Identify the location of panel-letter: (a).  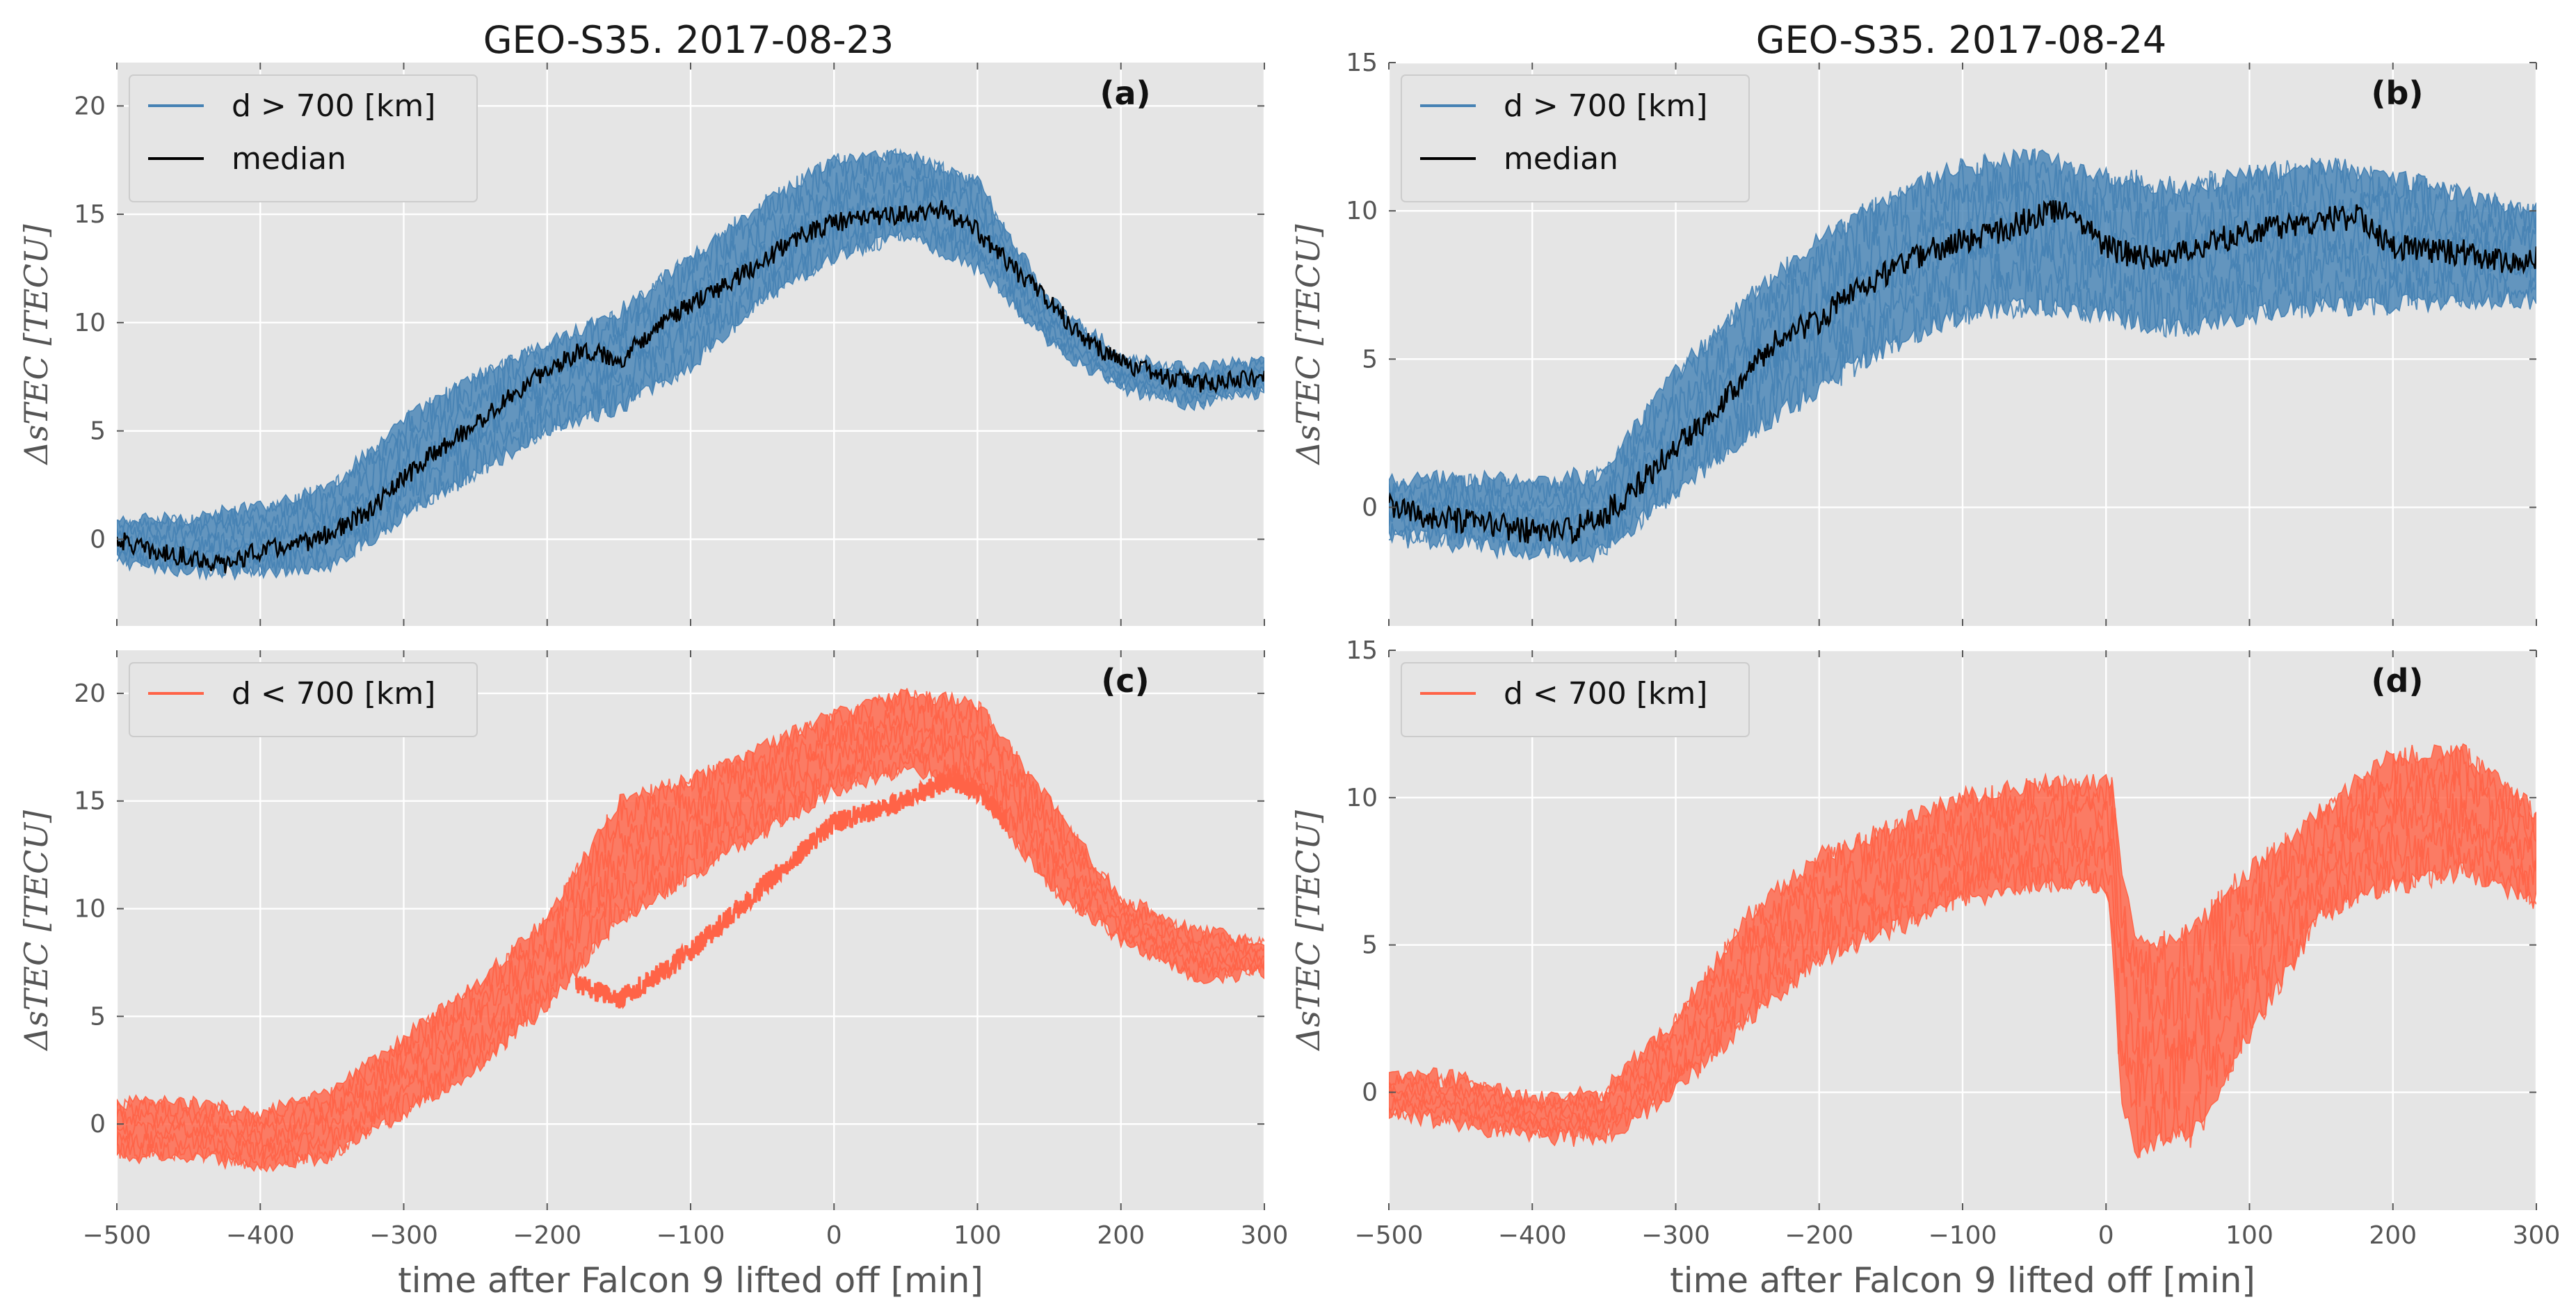
(1125, 93).